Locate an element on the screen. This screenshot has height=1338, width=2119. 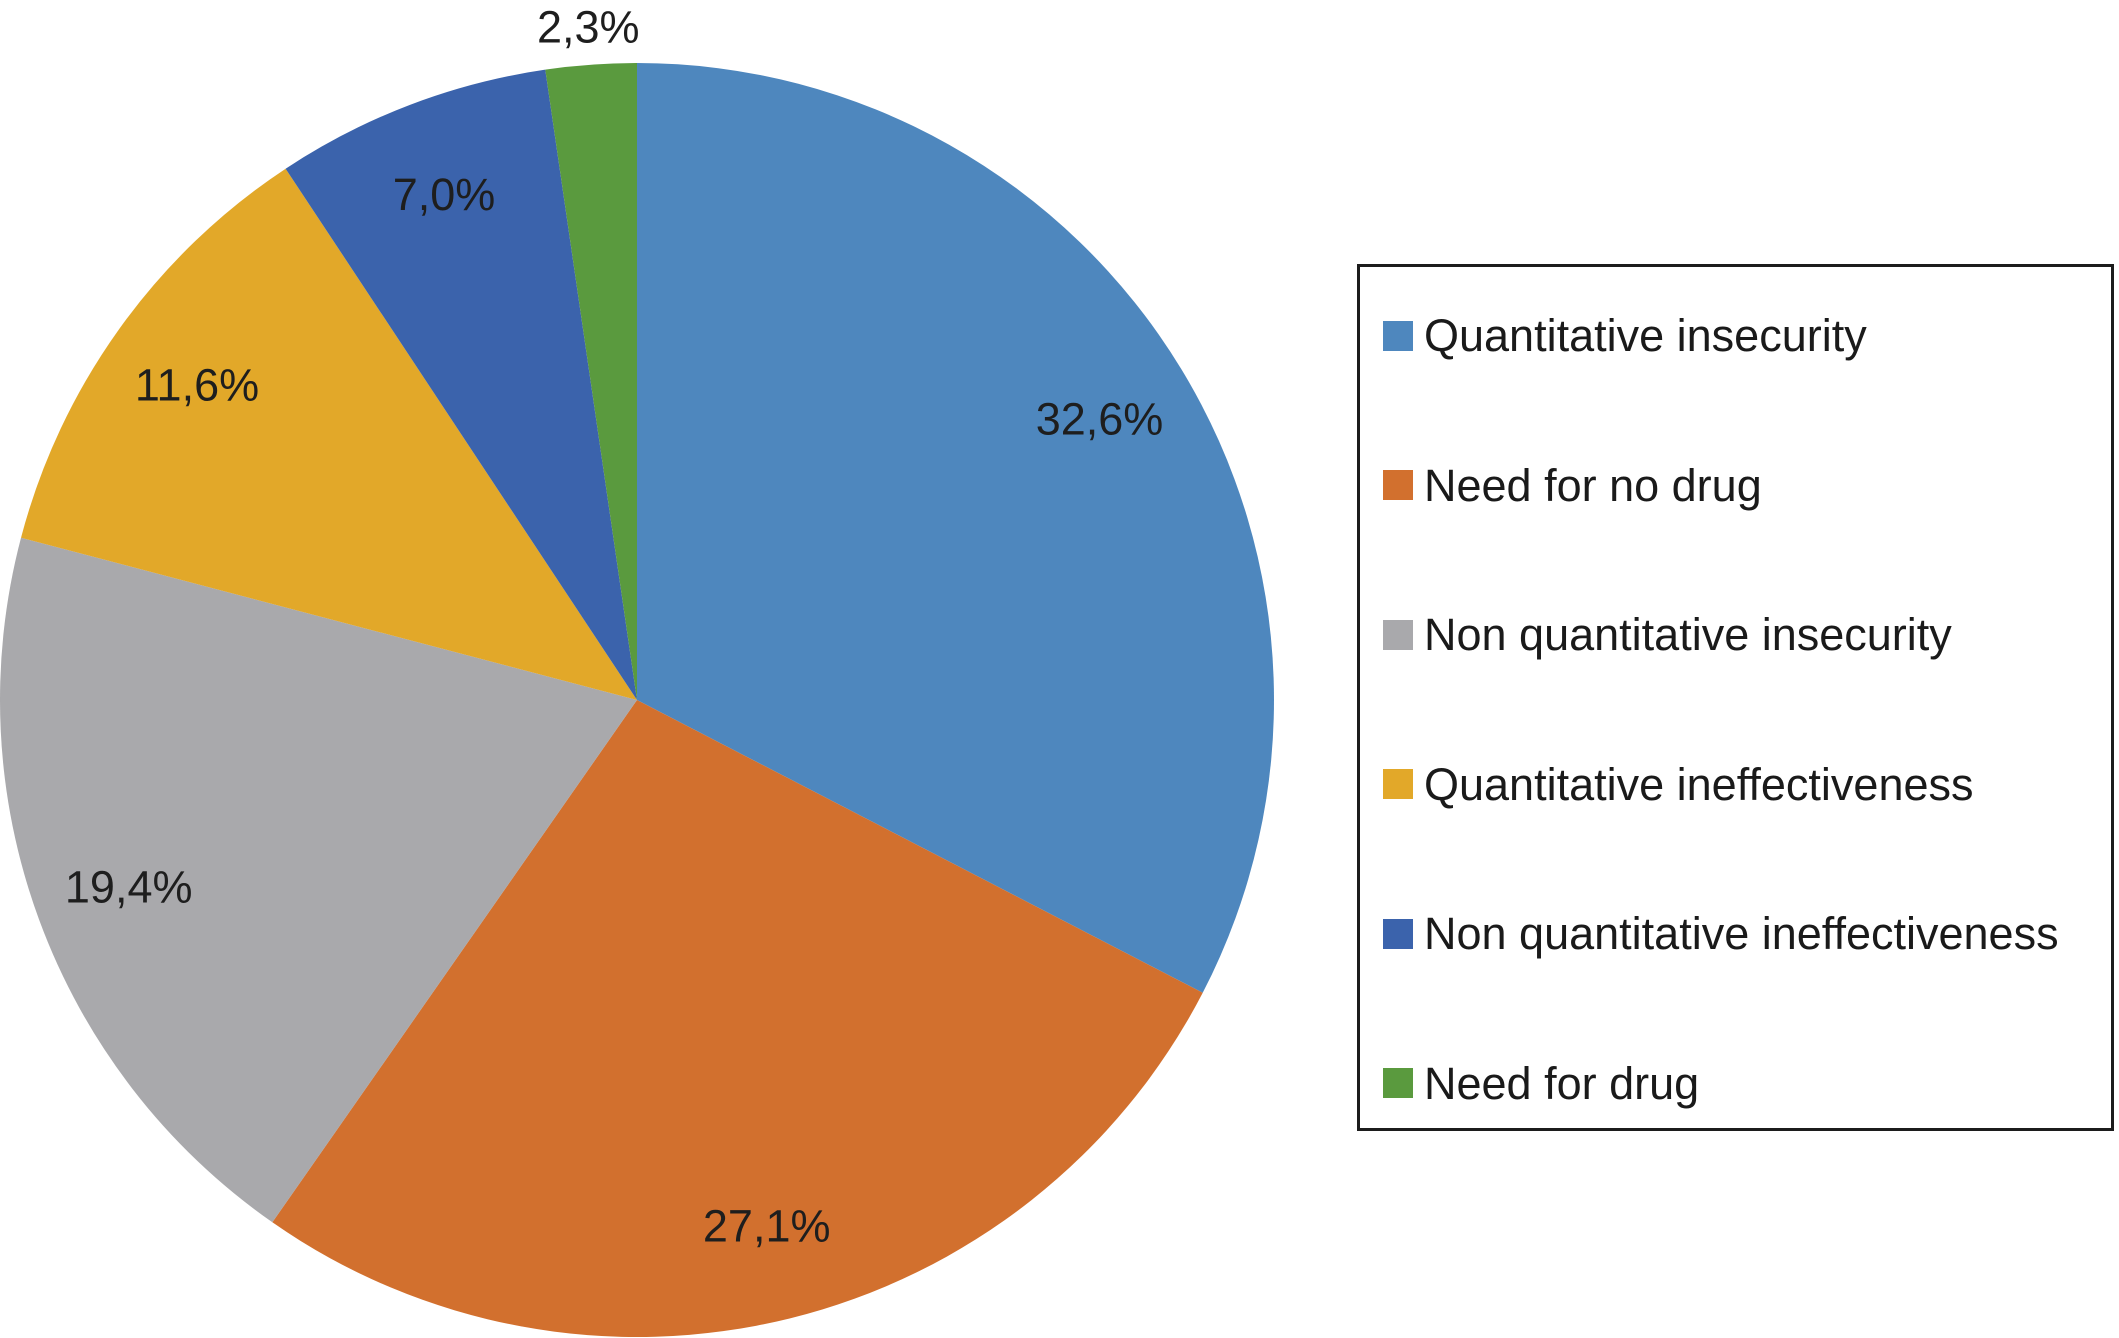
slice-value-label-1: 27,1% is located at coordinates (767, 1225).